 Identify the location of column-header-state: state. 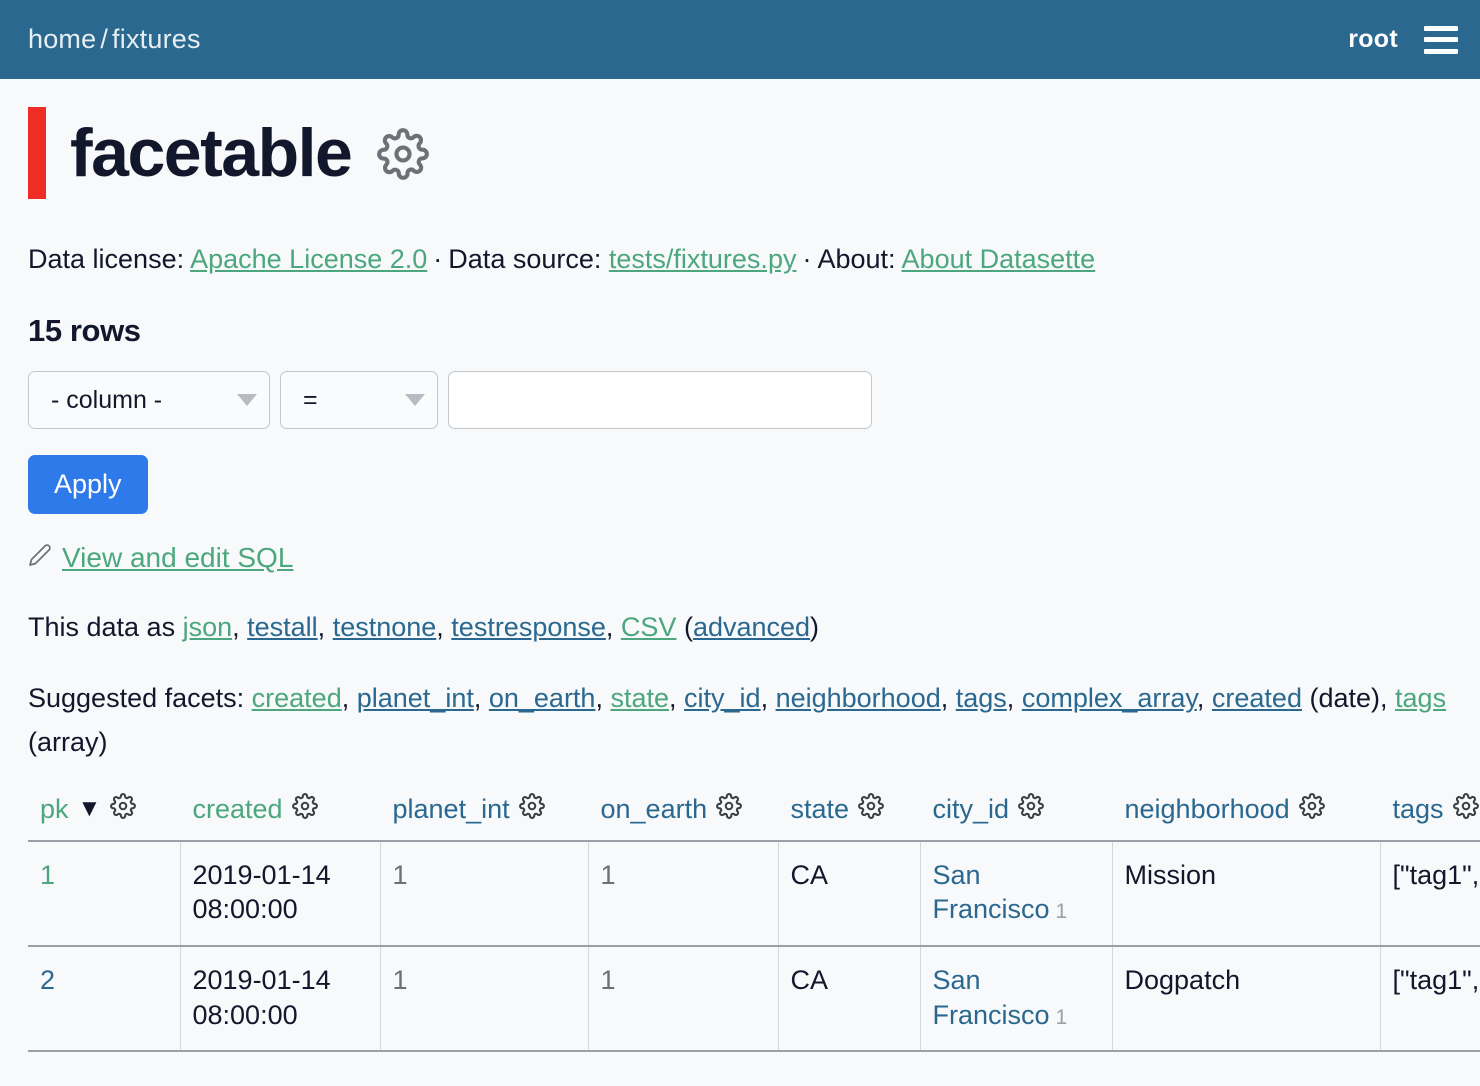
(849, 817).